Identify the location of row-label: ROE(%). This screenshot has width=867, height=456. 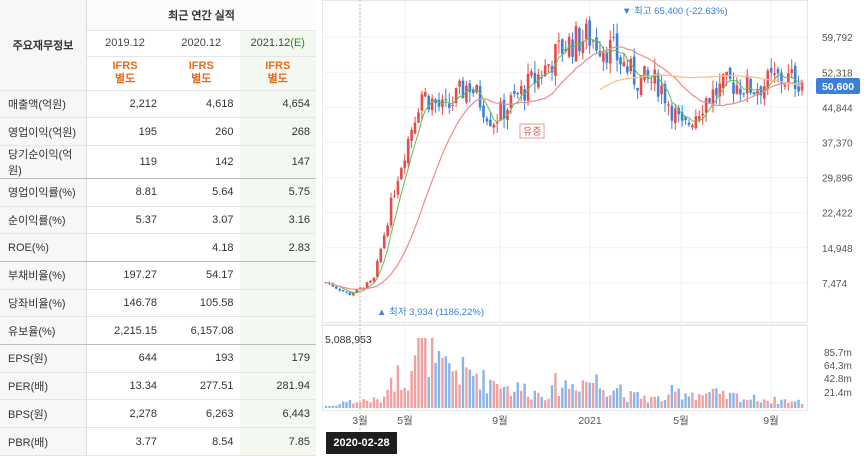
(43, 247).